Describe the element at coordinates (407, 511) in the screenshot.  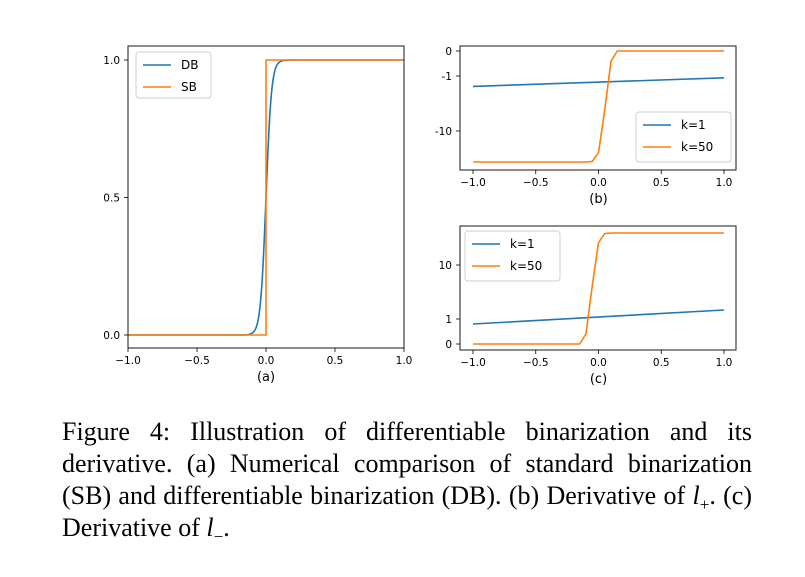
I see `caption-text-middle: . (c) Derivative of` at that location.